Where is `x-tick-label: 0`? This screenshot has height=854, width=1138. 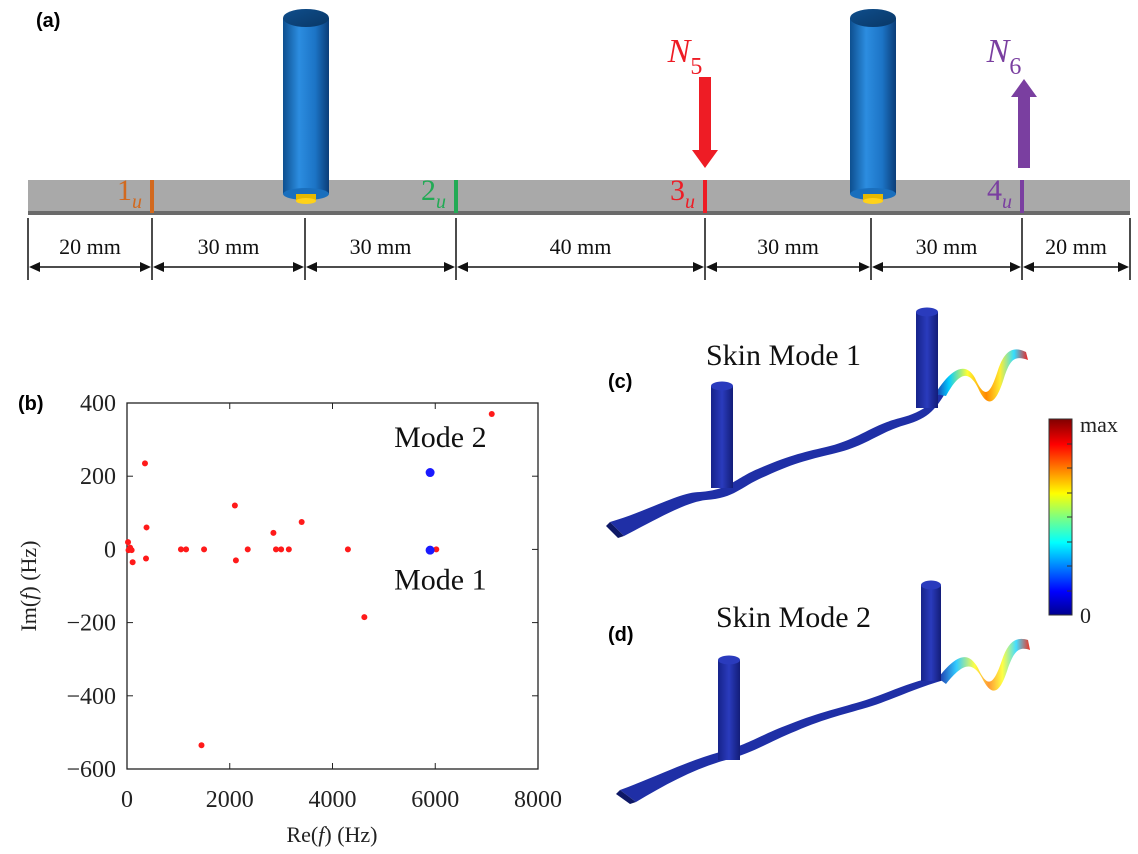 x-tick-label: 0 is located at coordinates (127, 800).